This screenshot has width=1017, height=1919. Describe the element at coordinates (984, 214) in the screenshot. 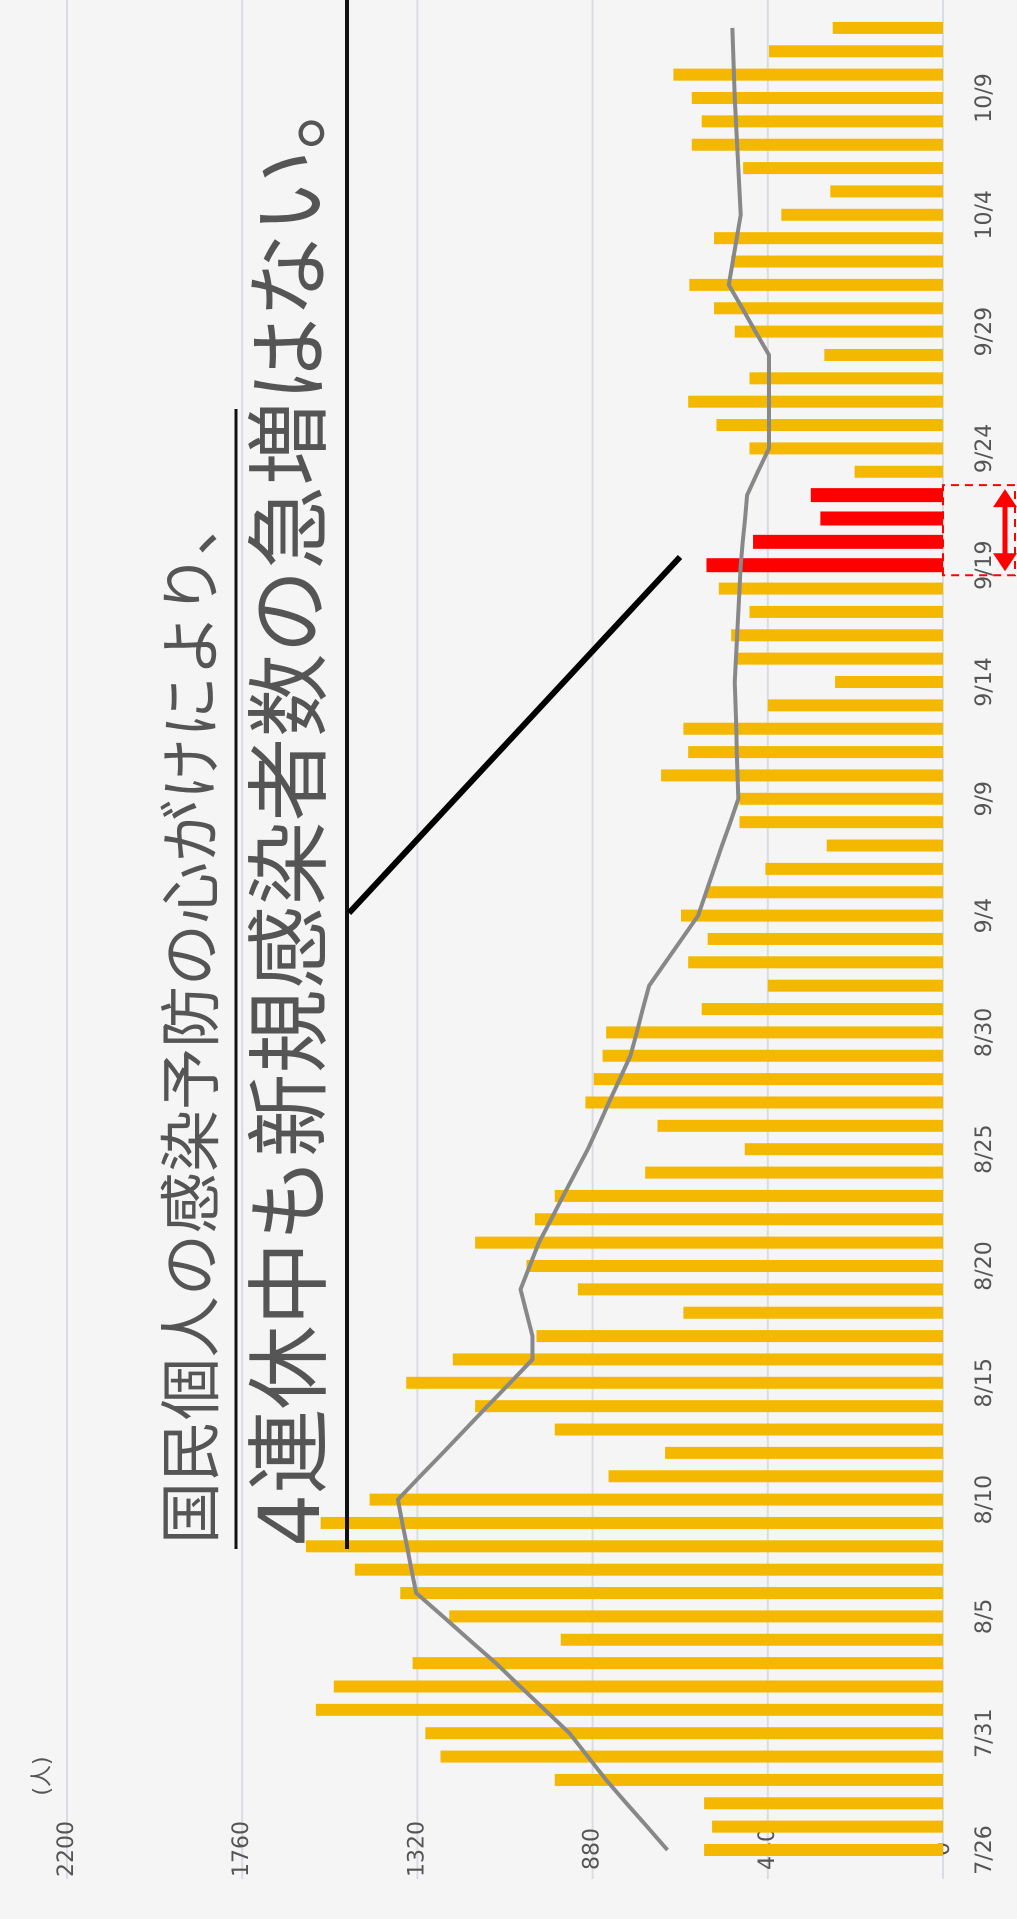

I see `x-tick-label: 10/4` at that location.